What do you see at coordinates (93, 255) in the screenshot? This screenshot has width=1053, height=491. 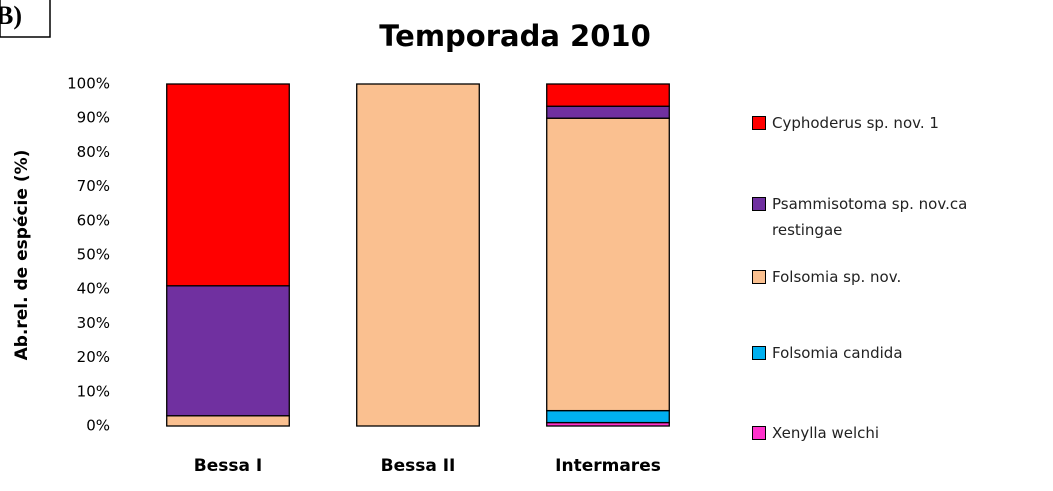 I see `y-tick-label: 50%` at bounding box center [93, 255].